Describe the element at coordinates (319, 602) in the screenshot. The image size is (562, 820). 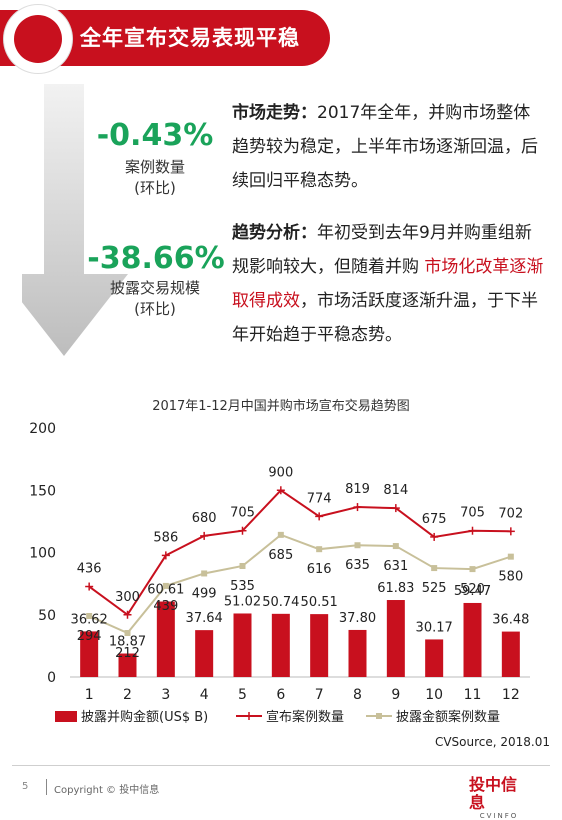
I see `bar-data-label: 50.51` at that location.